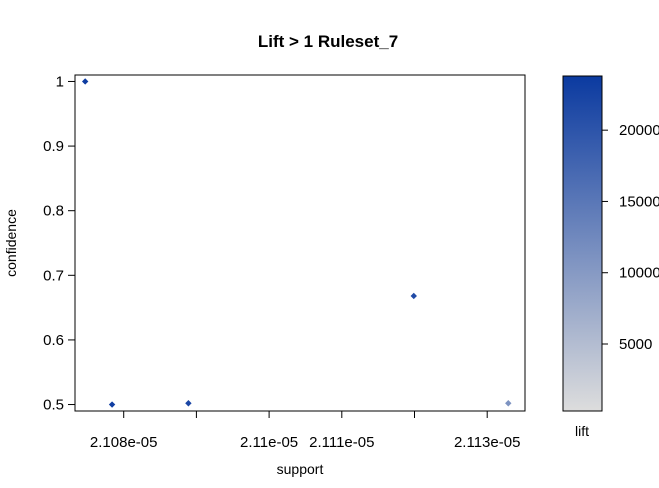 The width and height of the screenshot is (659, 488). I want to click on colorbar-tick-label: 5000, so click(635, 344).